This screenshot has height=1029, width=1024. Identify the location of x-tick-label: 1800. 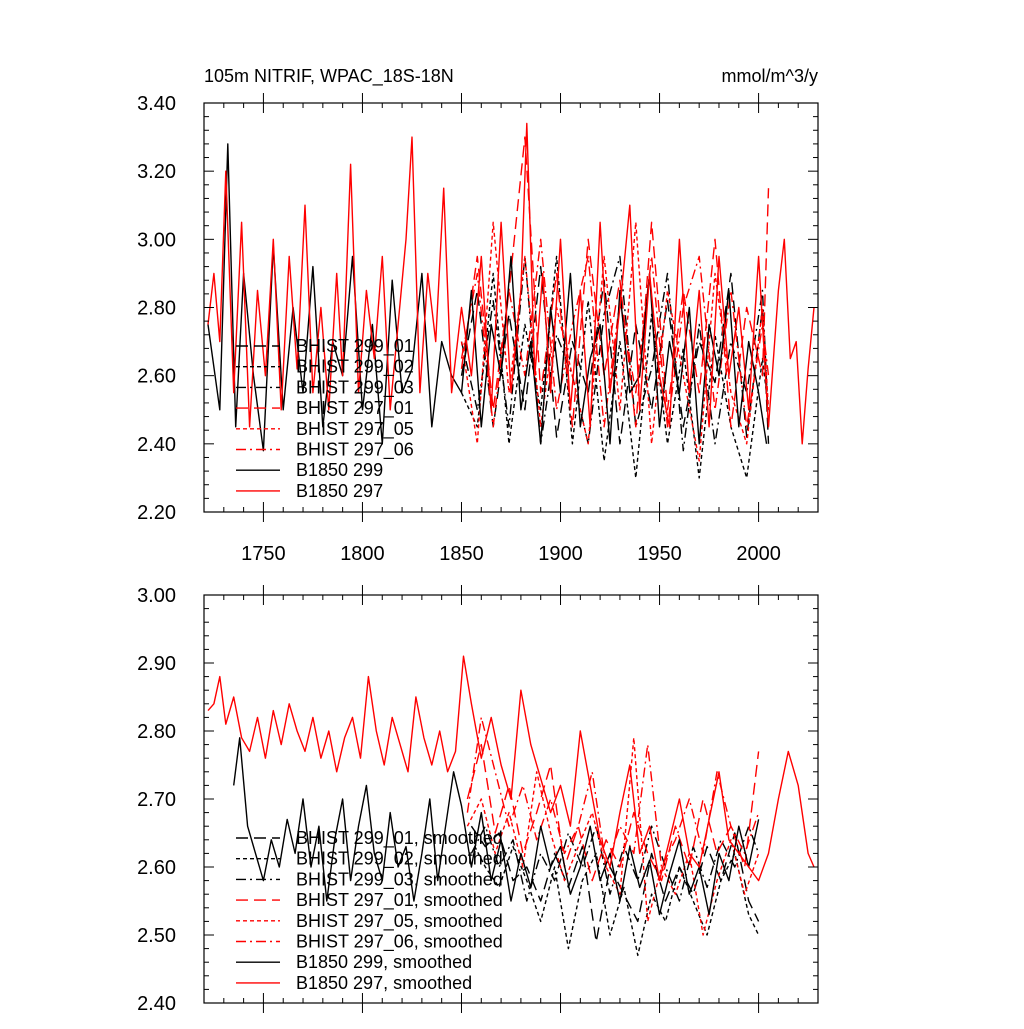
(362, 554).